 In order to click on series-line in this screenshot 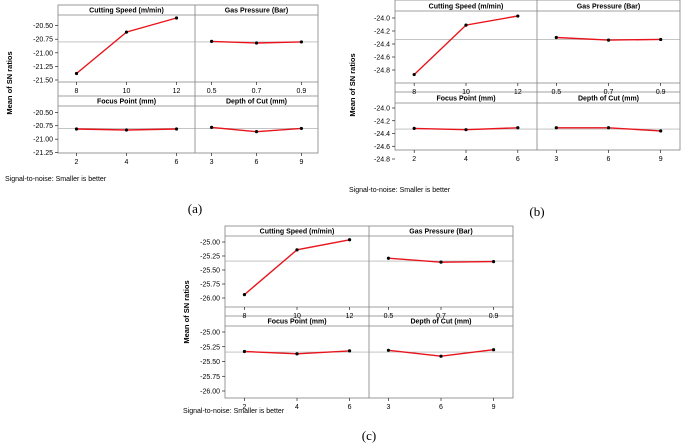, I will do `click(126, 46)`.